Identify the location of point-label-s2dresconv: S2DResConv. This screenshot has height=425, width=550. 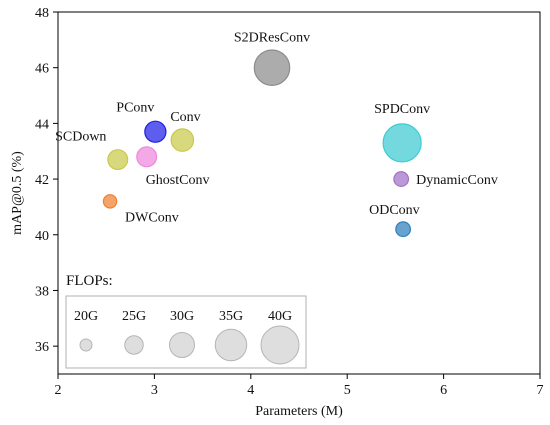
(272, 38).